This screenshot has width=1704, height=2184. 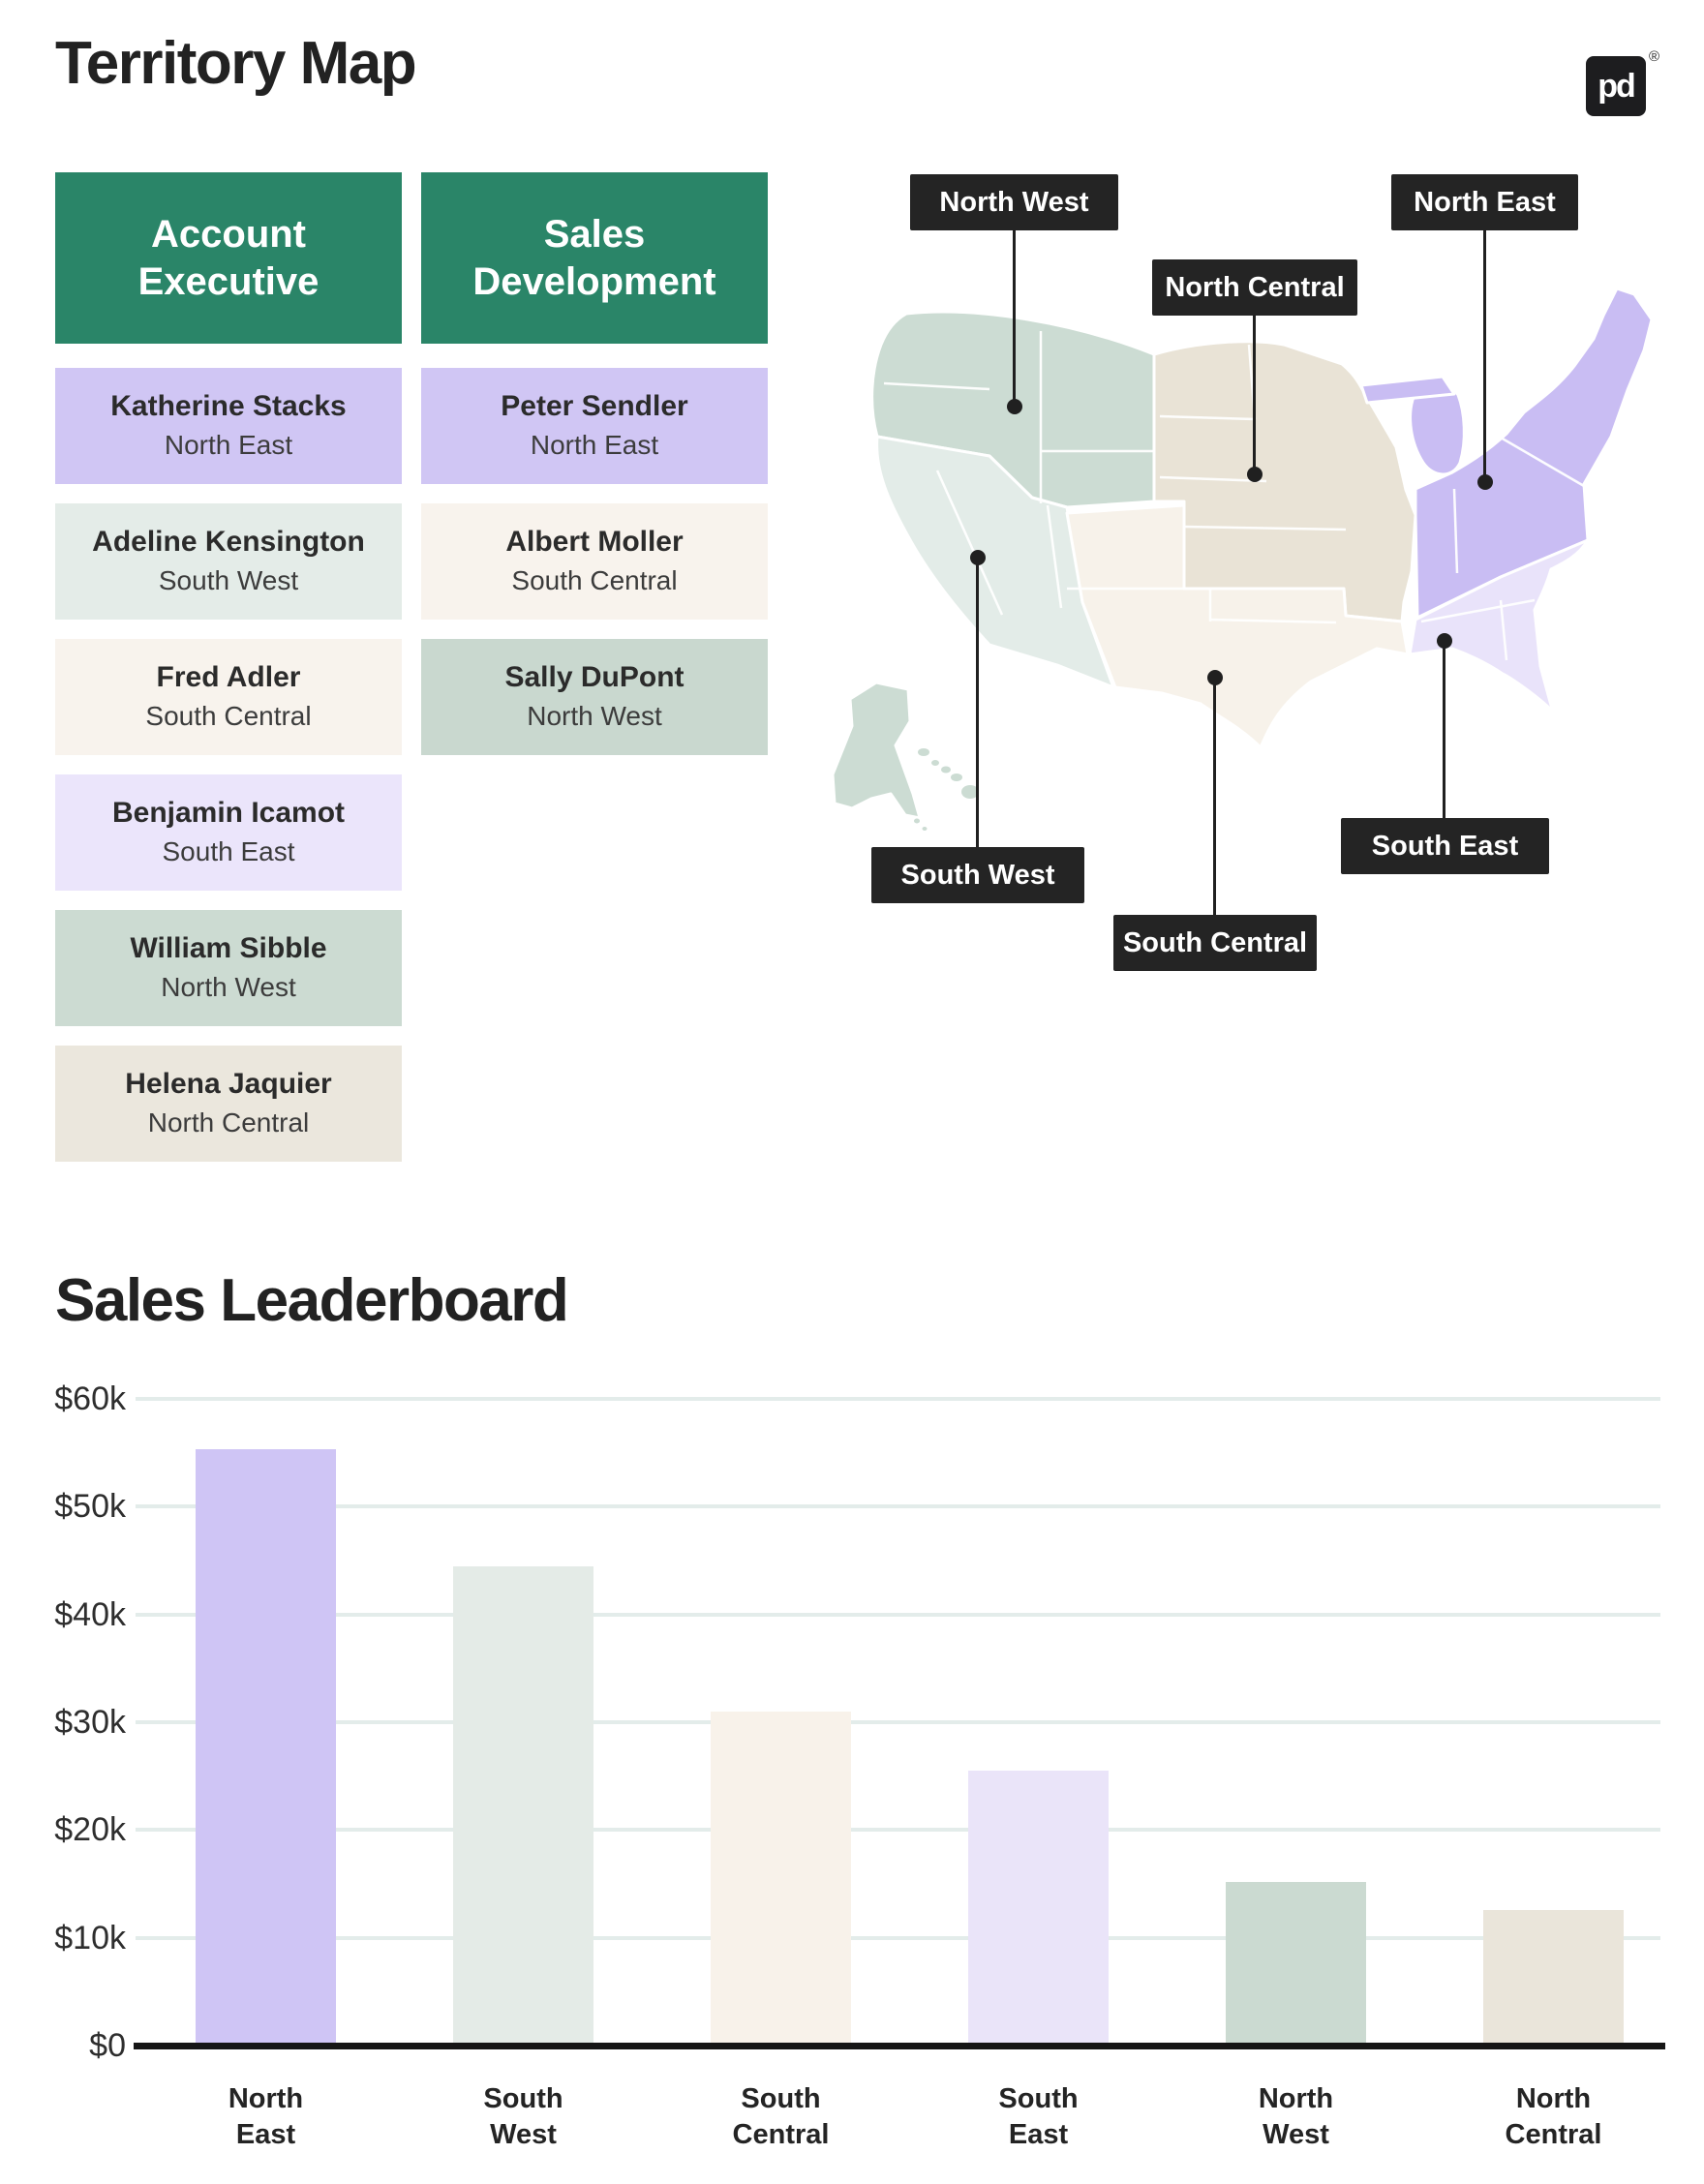 What do you see at coordinates (1499, 626) in the screenshot?
I see `map-region-south-east` at bounding box center [1499, 626].